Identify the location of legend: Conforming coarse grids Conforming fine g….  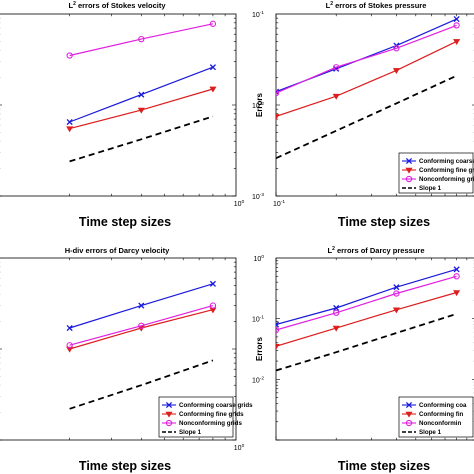
(436, 173).